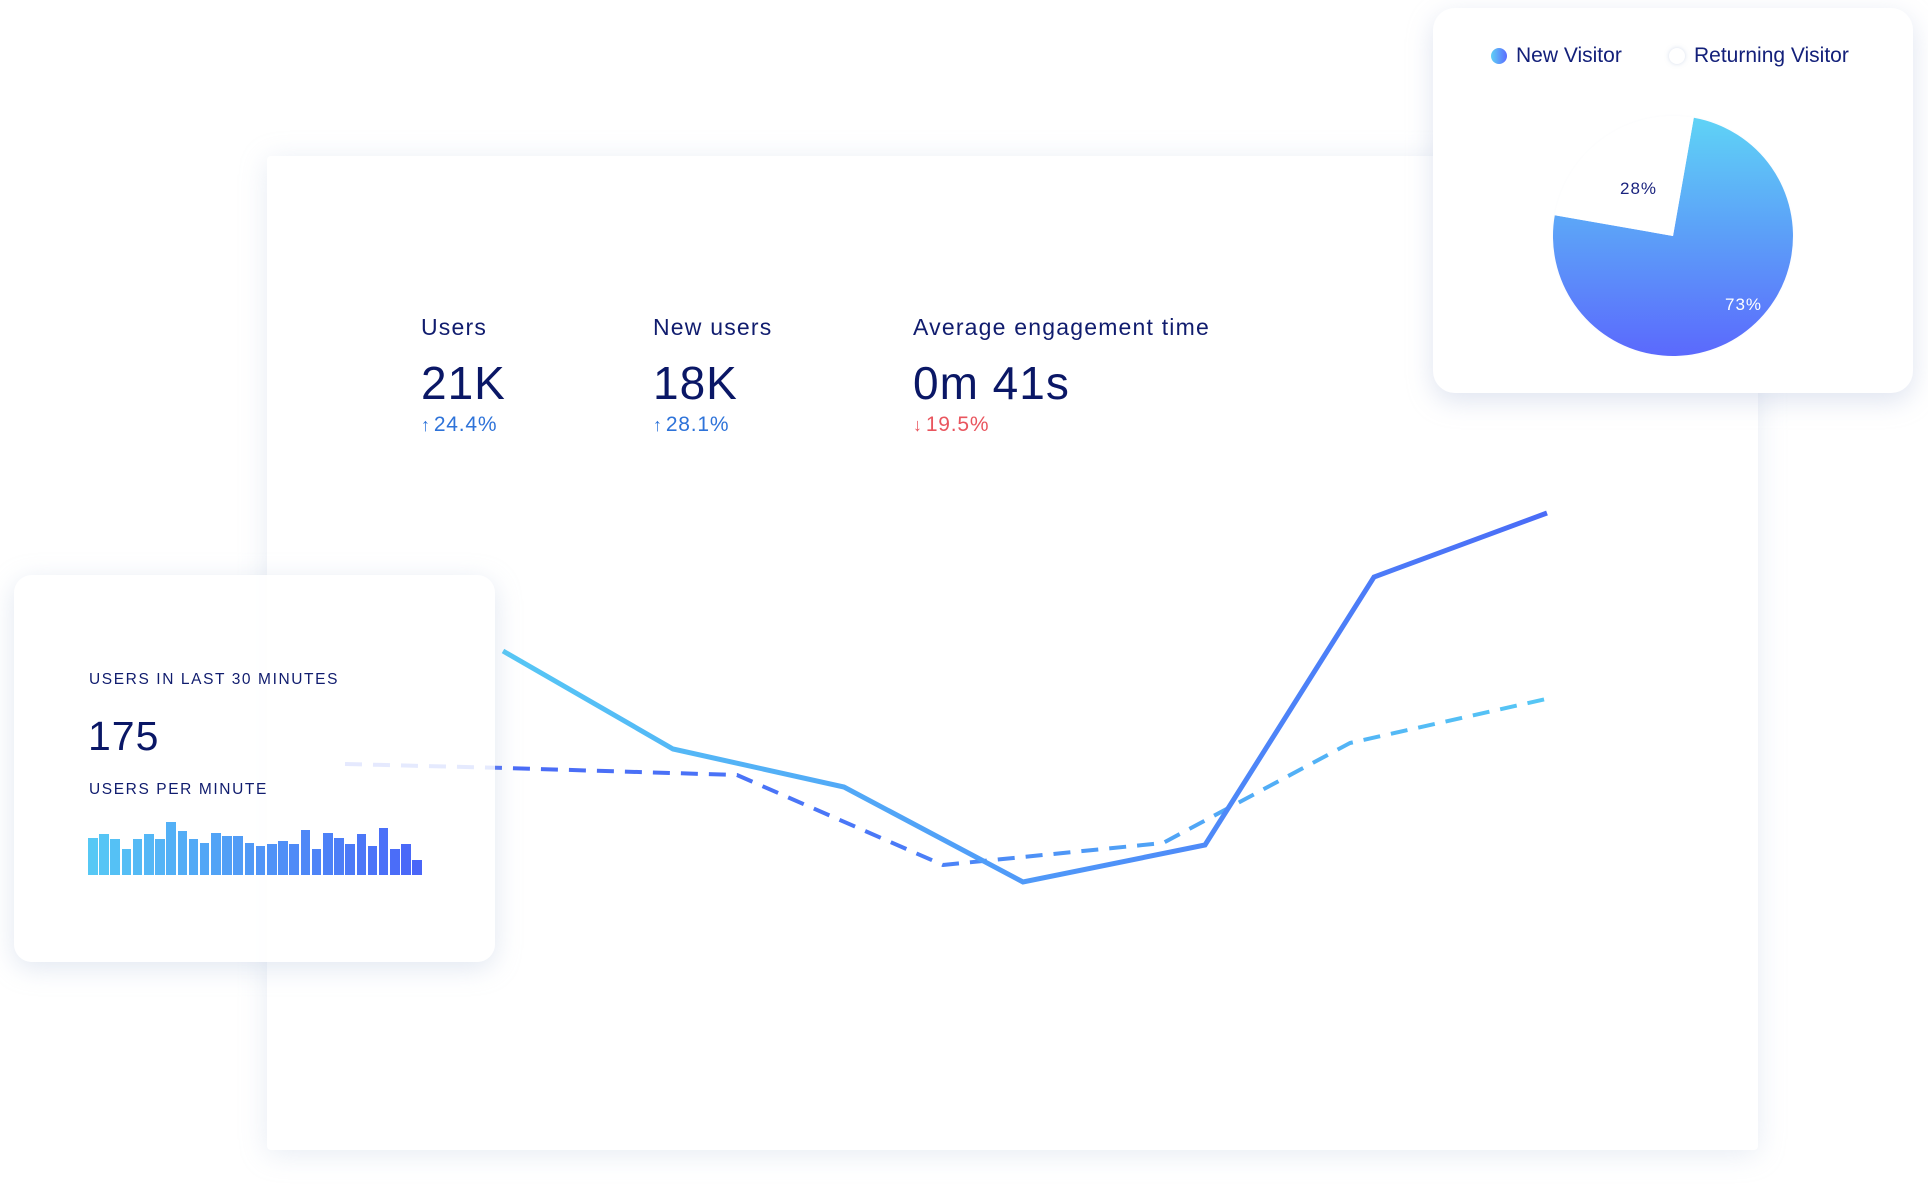 This screenshot has height=1188, width=1928. I want to click on legend-new-visitor: New Visitor, so click(1556, 56).